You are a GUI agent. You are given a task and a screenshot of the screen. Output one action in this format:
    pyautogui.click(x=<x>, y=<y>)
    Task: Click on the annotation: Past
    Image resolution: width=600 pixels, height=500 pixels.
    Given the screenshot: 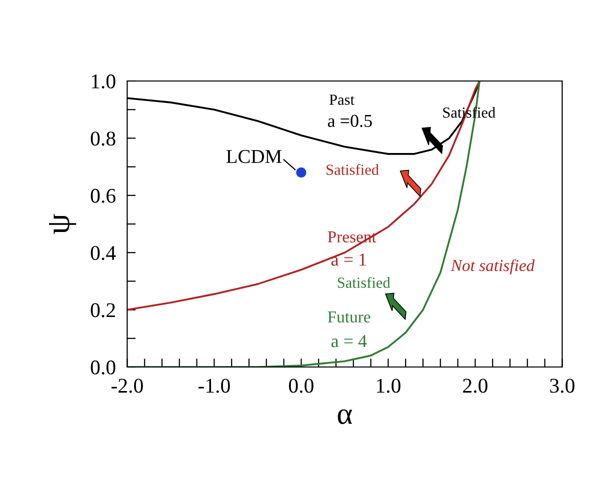 What is the action you would take?
    pyautogui.click(x=341, y=99)
    